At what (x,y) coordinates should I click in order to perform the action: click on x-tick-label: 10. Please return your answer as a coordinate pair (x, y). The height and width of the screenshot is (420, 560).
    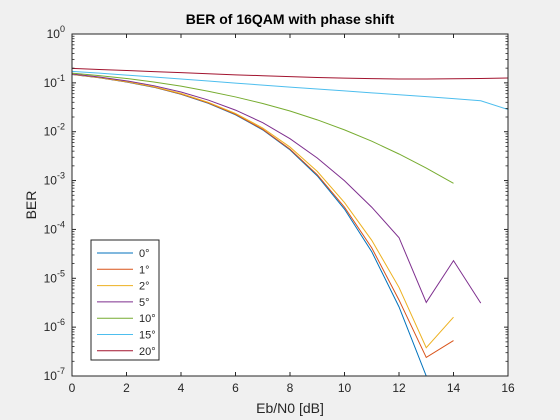
    Looking at the image, I should click on (345, 388).